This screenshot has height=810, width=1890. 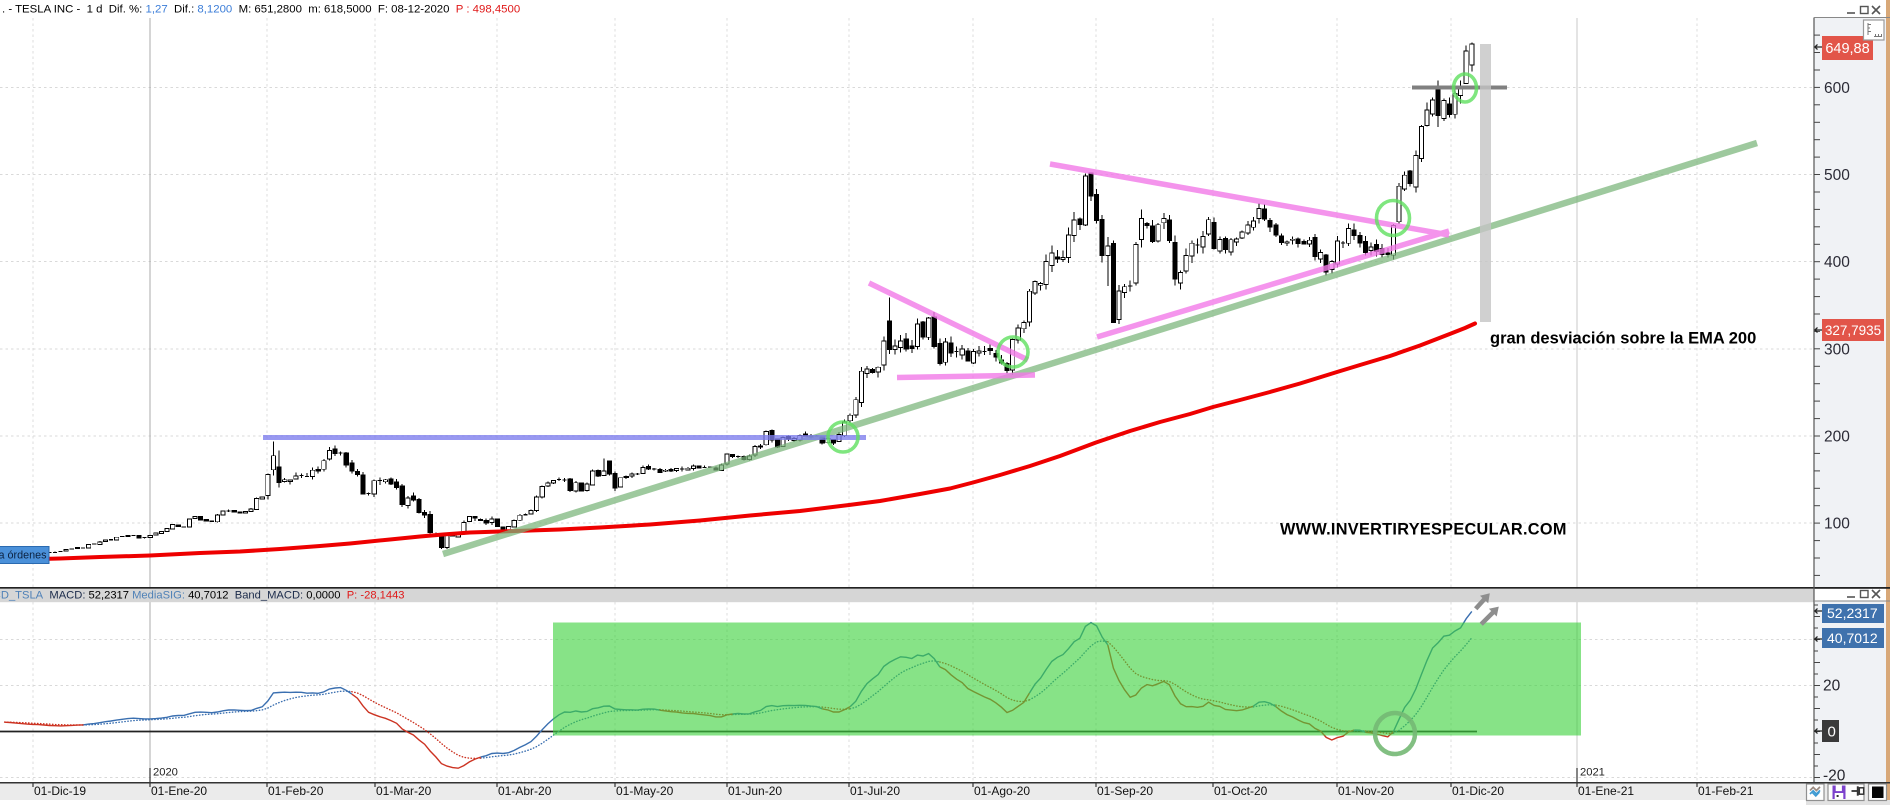 What do you see at coordinates (1623, 339) in the screenshot?
I see `svg-text:gran desviación sobre la EMA 2: gran desviación sobre la EMA 200` at bounding box center [1623, 339].